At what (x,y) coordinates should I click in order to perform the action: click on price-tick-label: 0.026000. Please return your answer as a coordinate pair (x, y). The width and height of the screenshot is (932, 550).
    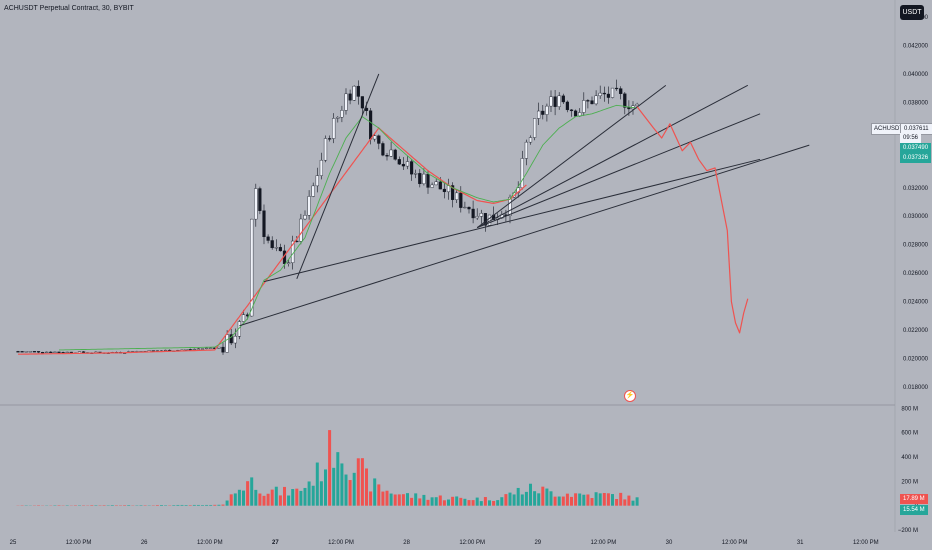
    Looking at the image, I should click on (916, 274).